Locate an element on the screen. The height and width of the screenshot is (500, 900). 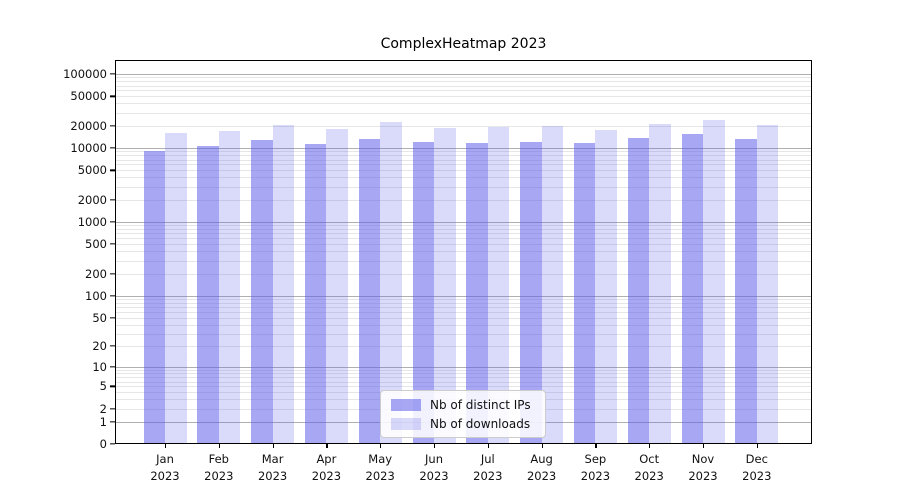
legend-item-downloads: Nb of downloads is located at coordinates (463, 424).